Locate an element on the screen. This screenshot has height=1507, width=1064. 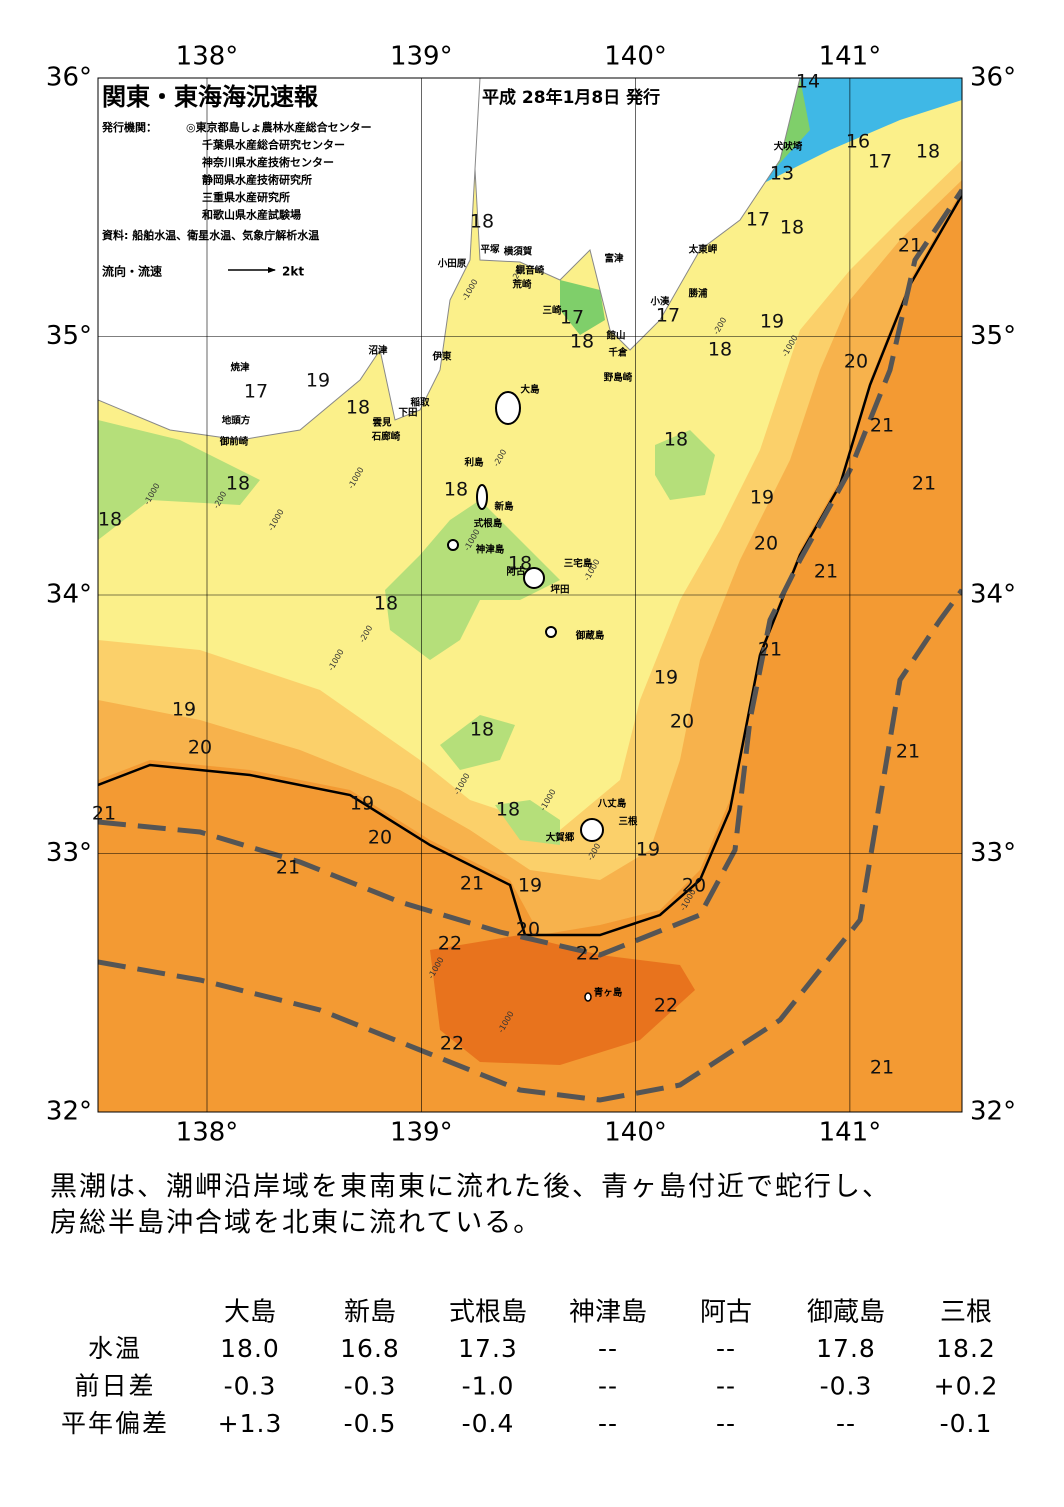
table-header: 大島 is located at coordinates (250, 1313).